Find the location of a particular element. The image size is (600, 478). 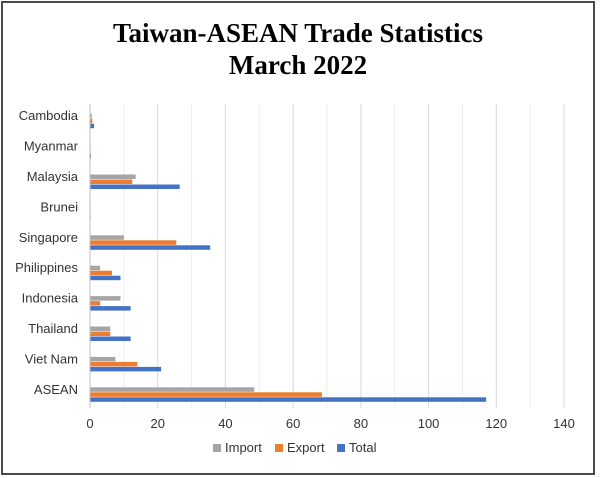

chart-subtitle: March 2022 is located at coordinates (298, 65).